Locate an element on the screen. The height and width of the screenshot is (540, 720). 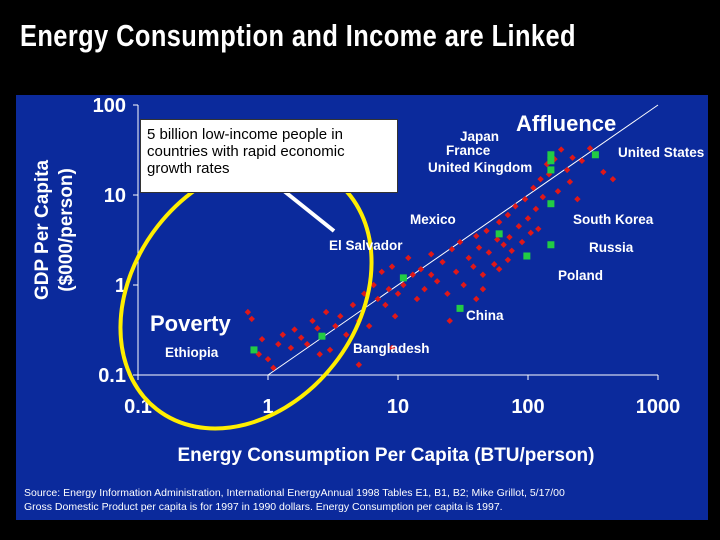
callout-pointer is located at coordinates (309, 211).